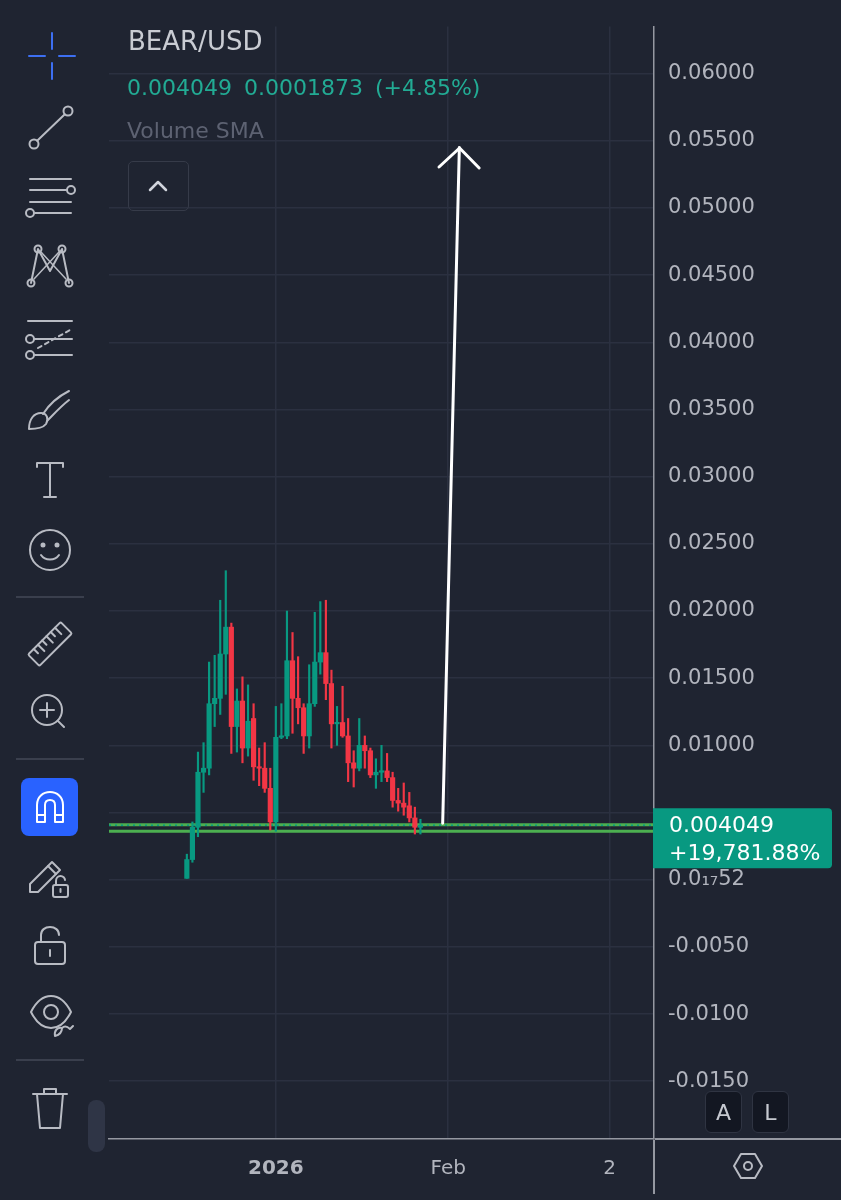 This screenshot has width=841, height=1200. Describe the element at coordinates (711, 206) in the screenshot. I see `y-tick-label: 0.05000` at that location.